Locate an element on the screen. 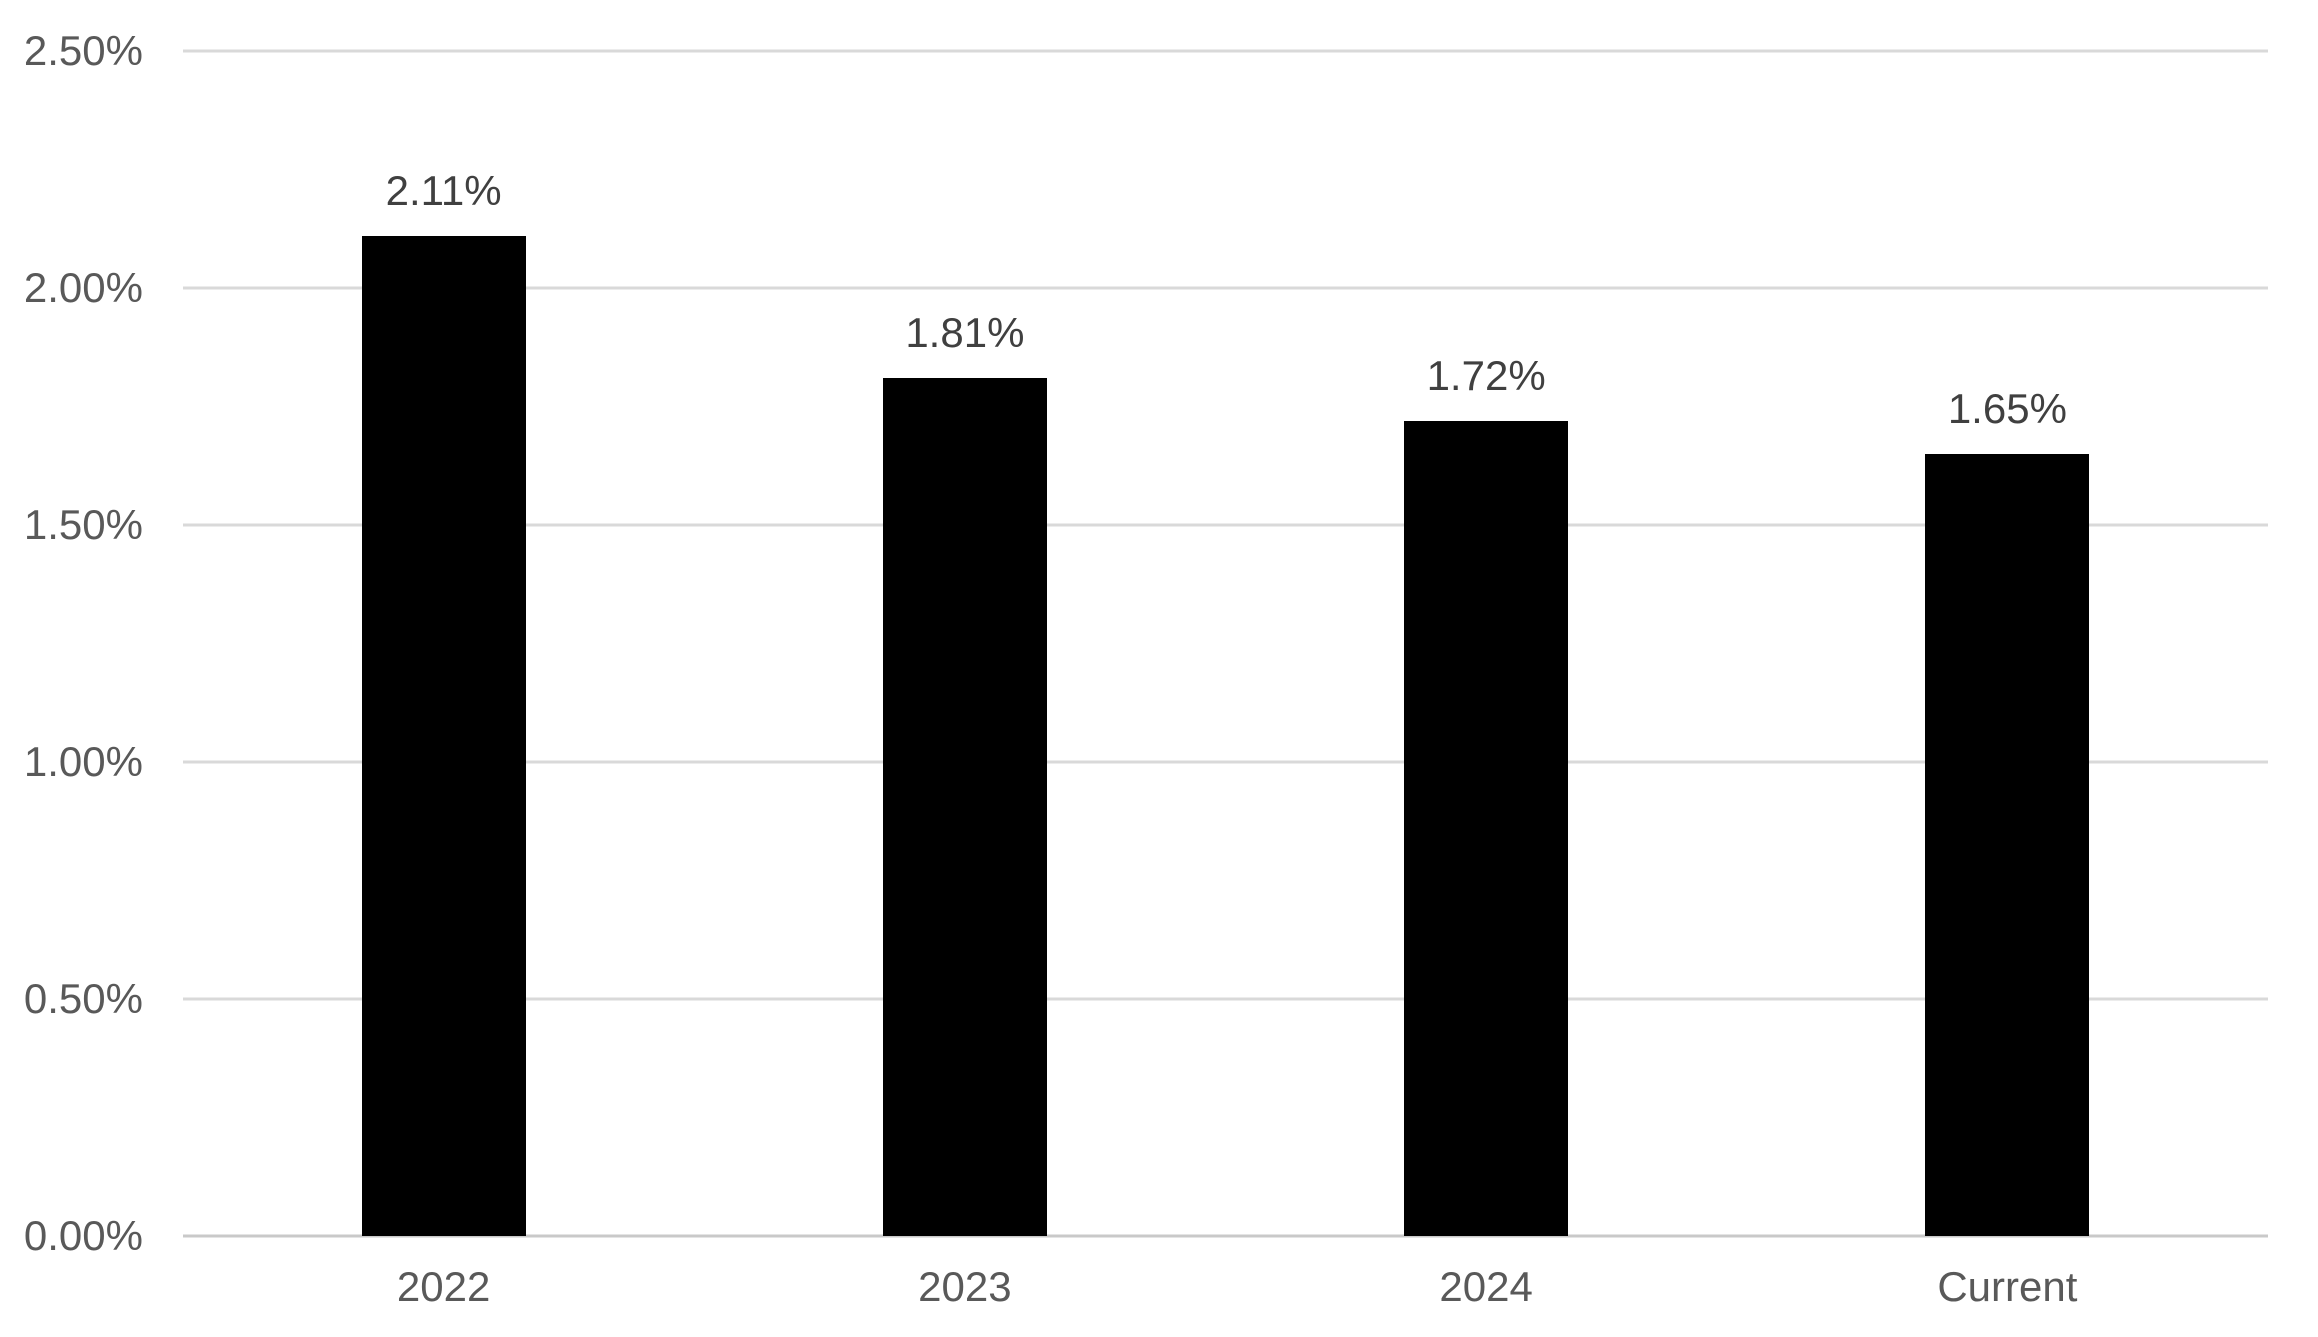 This screenshot has height=1337, width=2318. y-tick-label: 1.00% is located at coordinates (83, 761).